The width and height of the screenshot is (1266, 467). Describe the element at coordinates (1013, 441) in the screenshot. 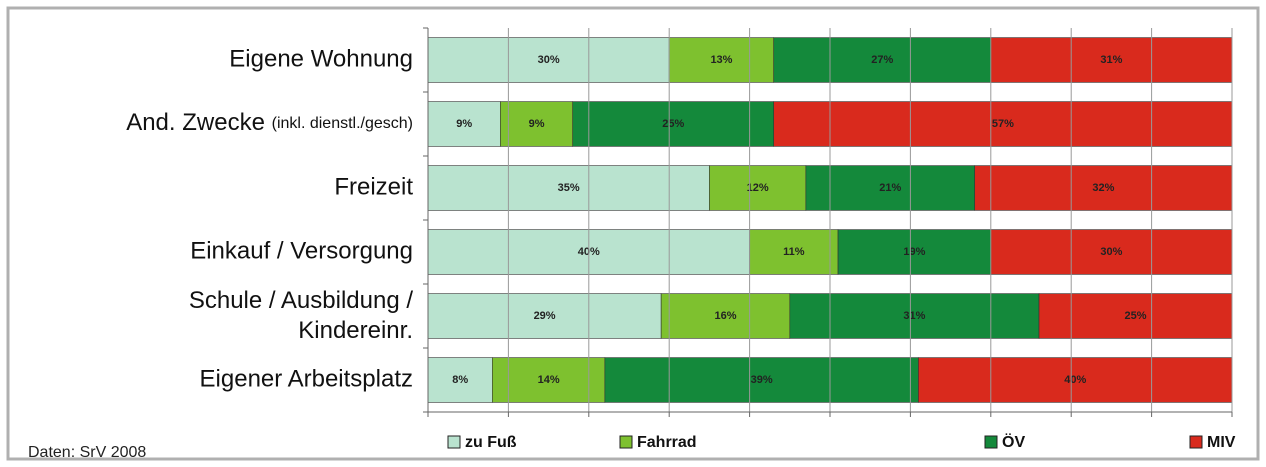

I see `legend-label: ÖV` at that location.